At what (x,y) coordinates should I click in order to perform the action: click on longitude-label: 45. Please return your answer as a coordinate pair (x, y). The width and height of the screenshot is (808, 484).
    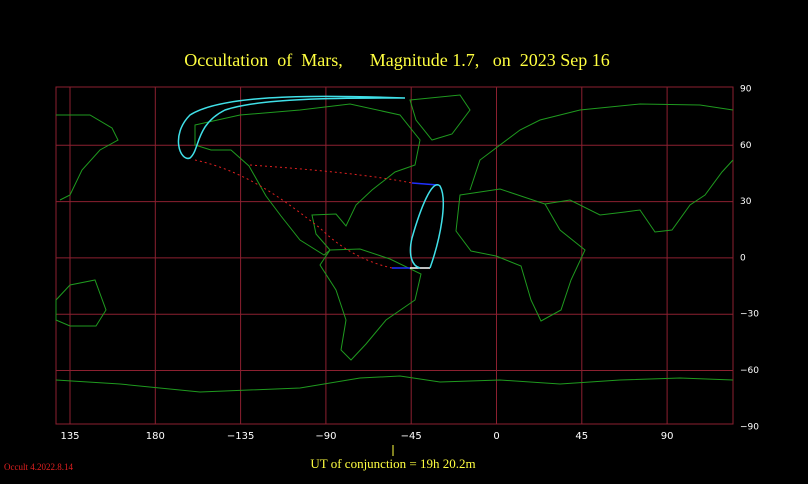
    Looking at the image, I should click on (581, 436).